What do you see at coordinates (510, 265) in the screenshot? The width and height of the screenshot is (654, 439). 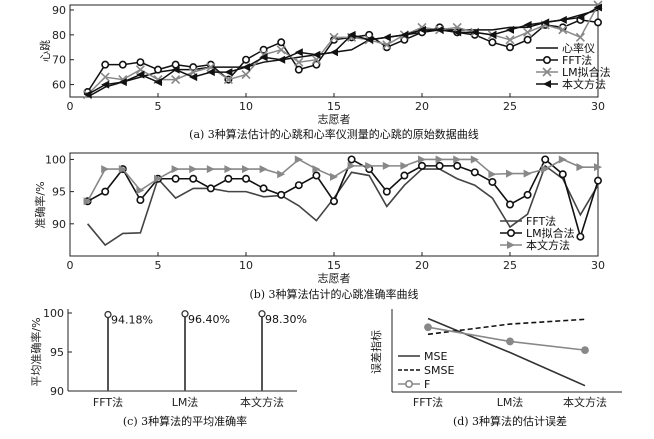 I see `b-xtick-label-5: 25` at bounding box center [510, 265].